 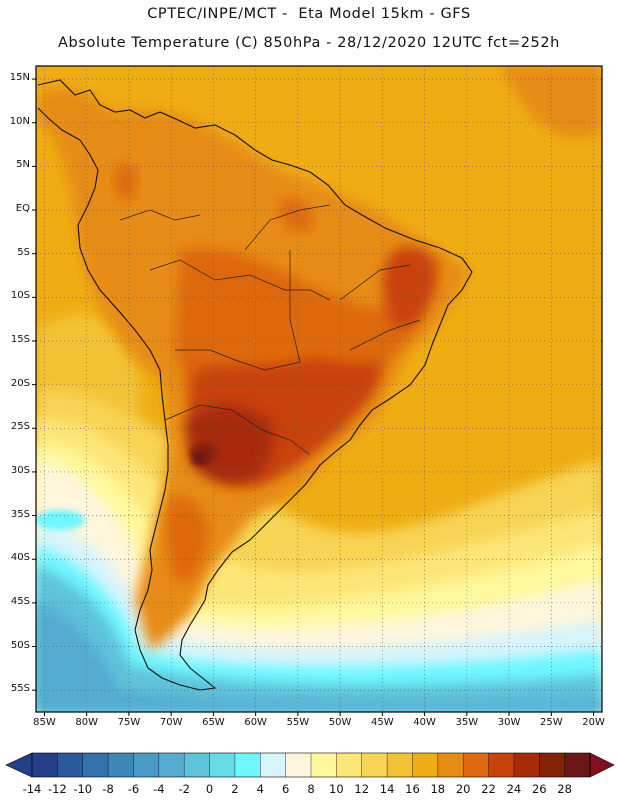 I want to click on colorbar-tick-label: -14, so click(x=32, y=789).